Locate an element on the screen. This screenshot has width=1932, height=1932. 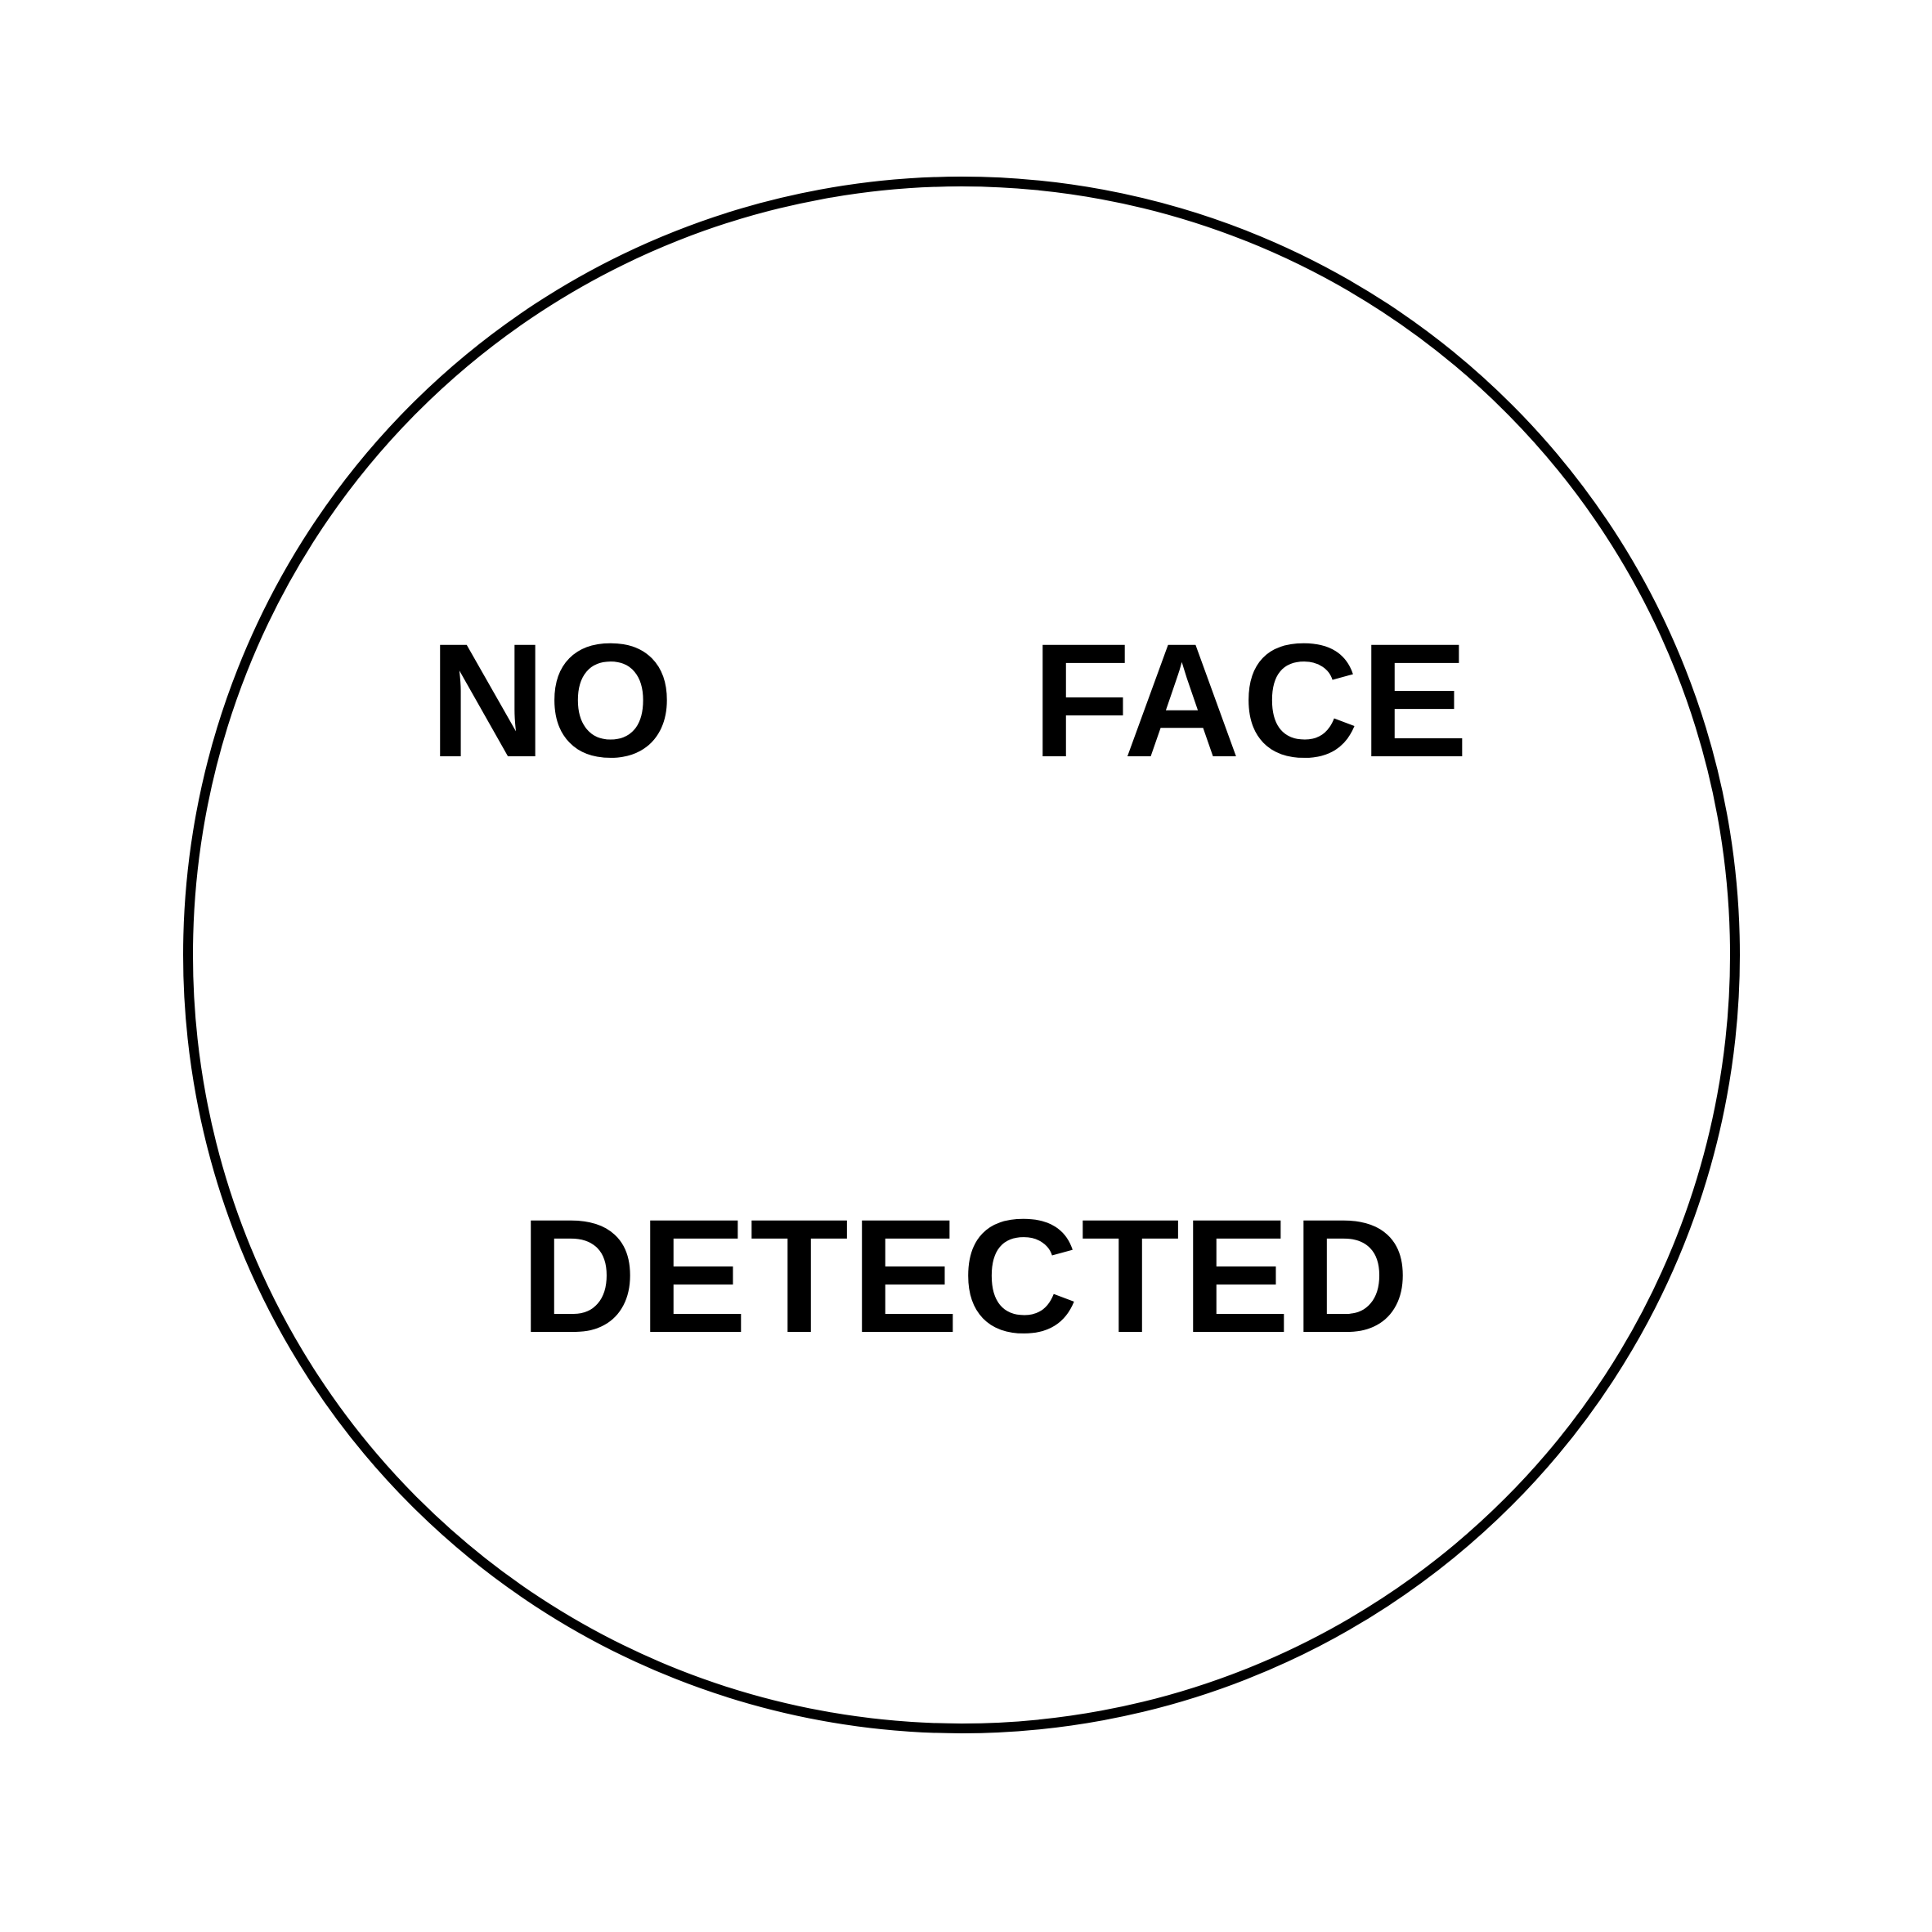
status-text-no: NO is located at coordinates (552, 700).